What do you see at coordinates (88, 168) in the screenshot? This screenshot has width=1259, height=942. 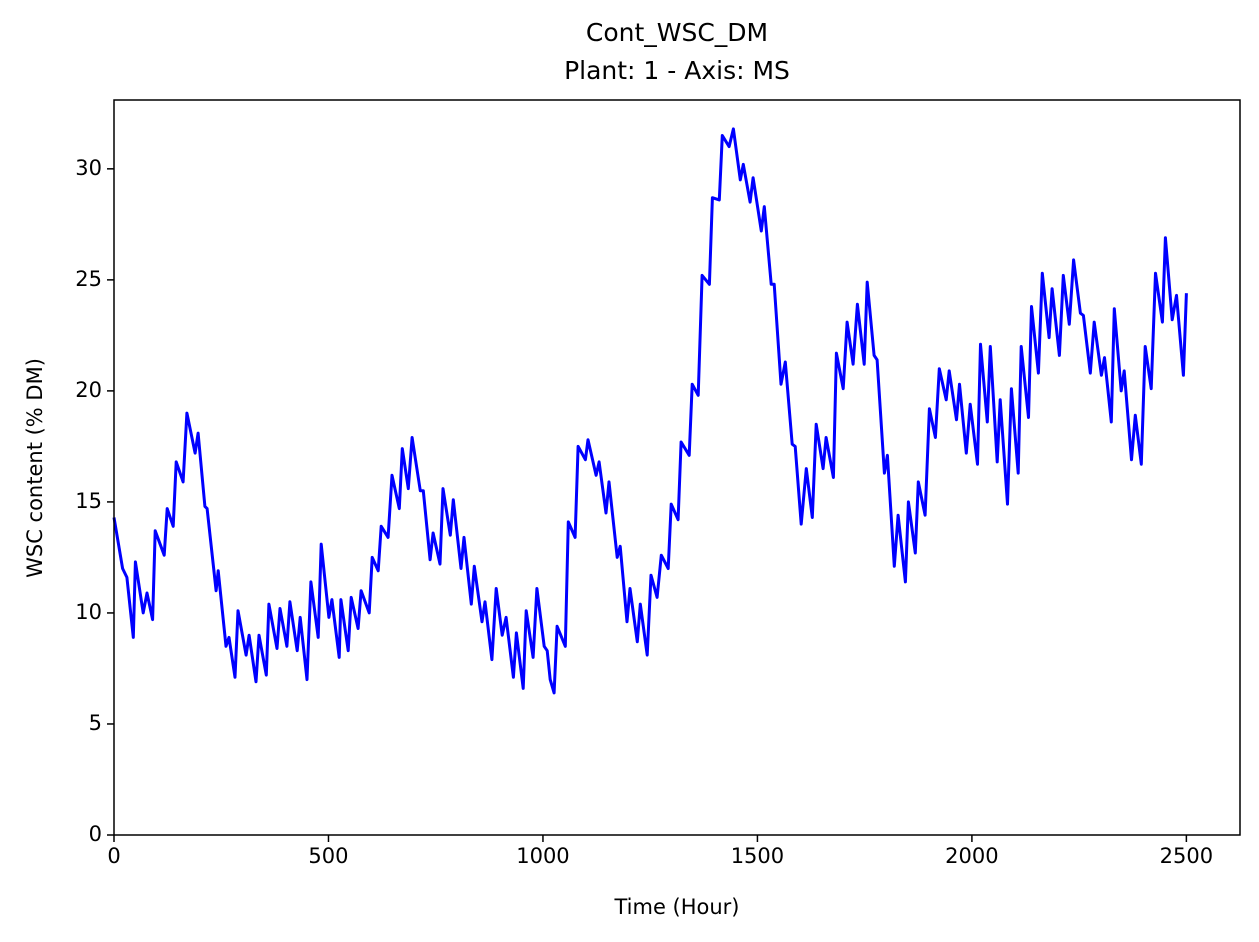 I see `y-tick-label: 30` at bounding box center [88, 168].